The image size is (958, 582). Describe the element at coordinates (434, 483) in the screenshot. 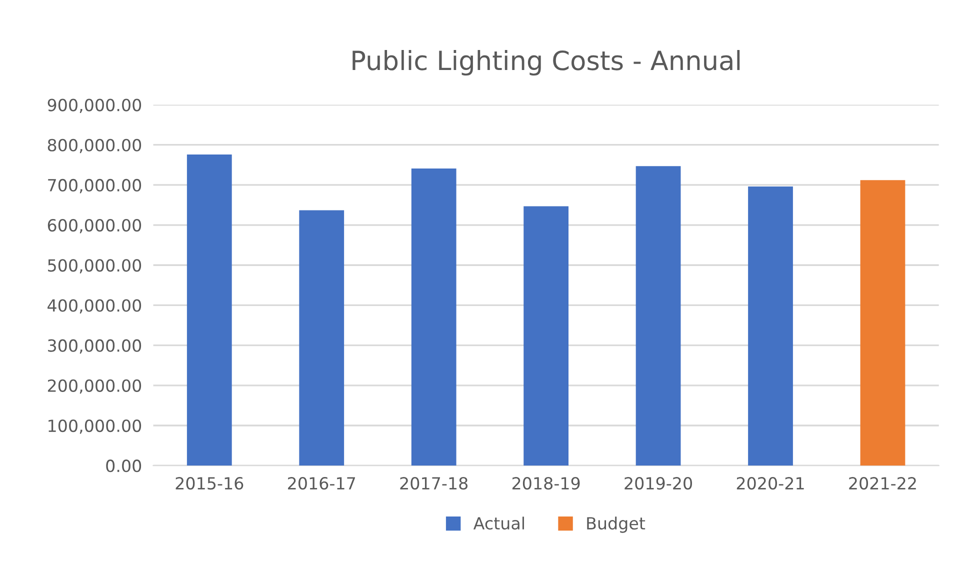

I see `x-tick-label: 2017-18` at that location.